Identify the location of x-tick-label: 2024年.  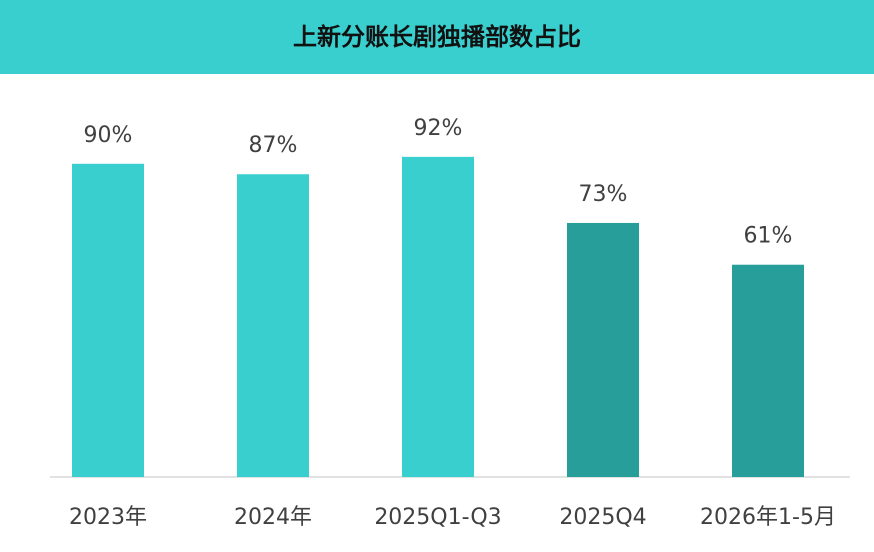
(273, 517).